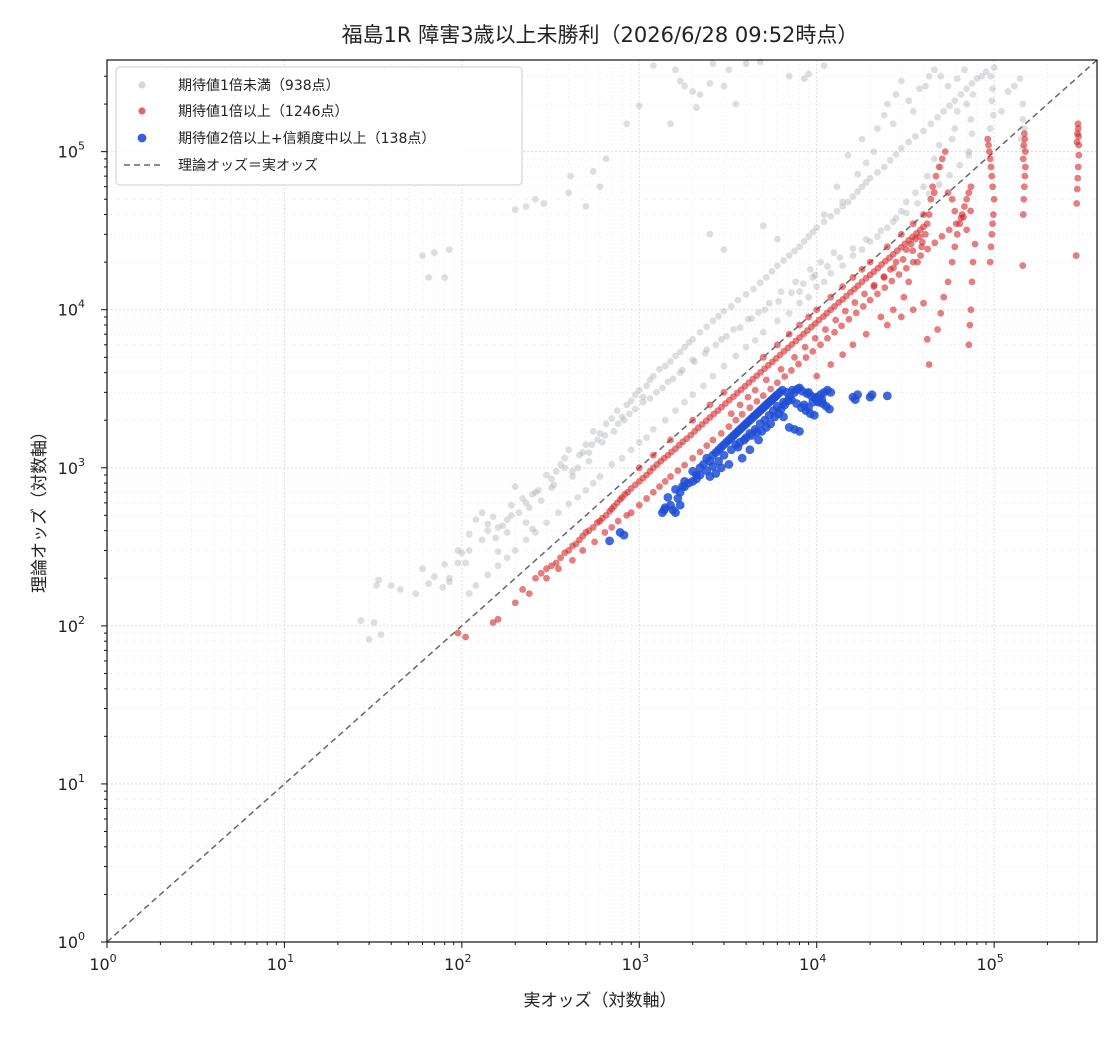  What do you see at coordinates (142, 138) in the screenshot?
I see `legend-marker-above-2x` at bounding box center [142, 138].